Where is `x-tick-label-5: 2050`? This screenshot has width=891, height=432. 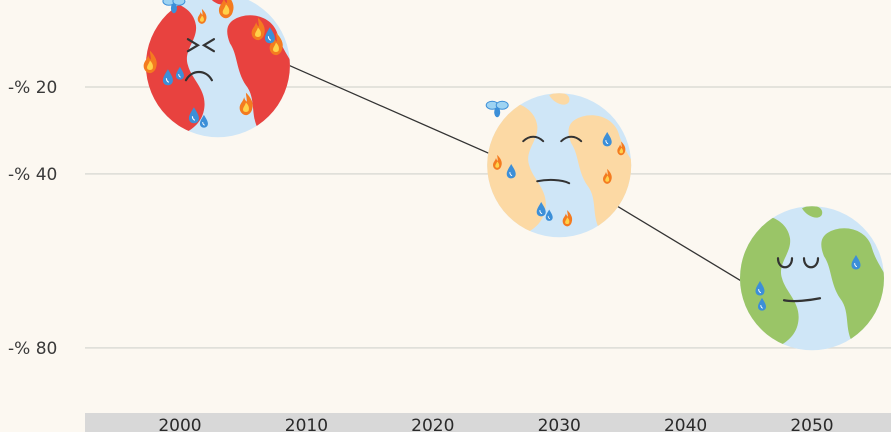 x-tick-label-5: 2050 is located at coordinates (811, 424).